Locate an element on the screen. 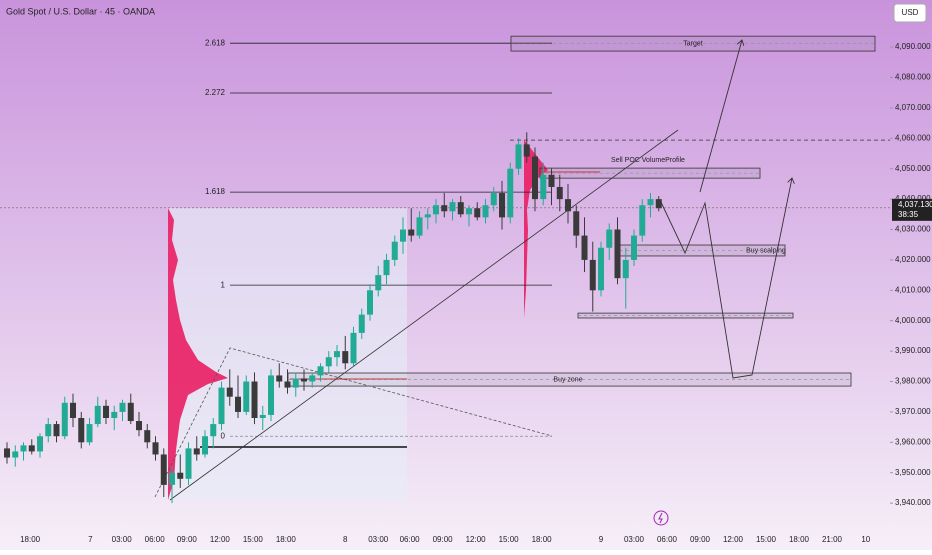 Image resolution: width=932 pixels, height=555 pixels. fib-label: 1.618 is located at coordinates (215, 191).